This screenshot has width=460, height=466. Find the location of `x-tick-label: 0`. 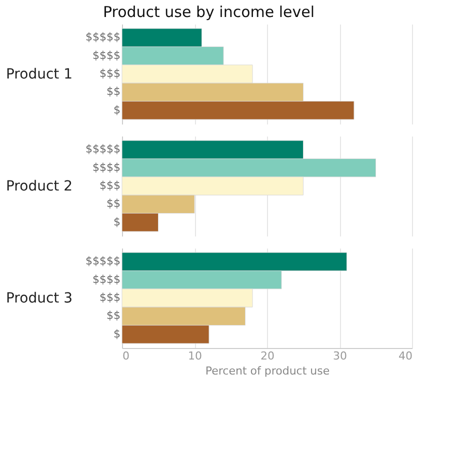

x-tick-label: 0 is located at coordinates (126, 356).